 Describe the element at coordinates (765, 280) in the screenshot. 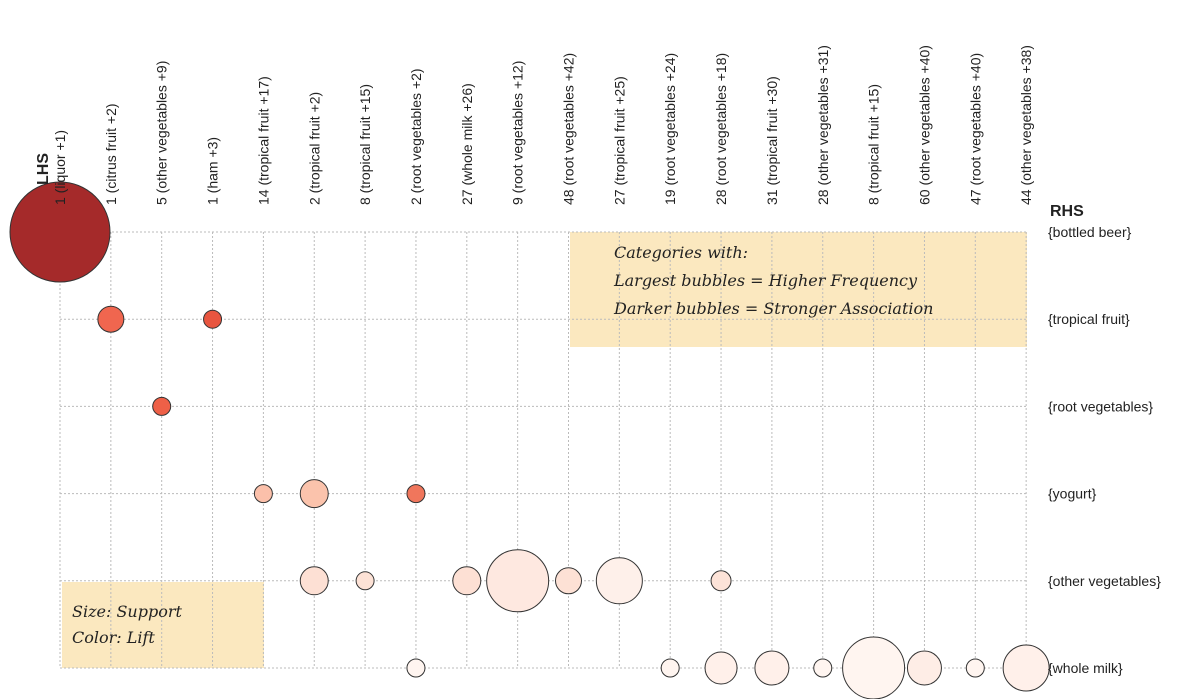

I see `annotation: Largest bubbles = Higher Frequency` at that location.